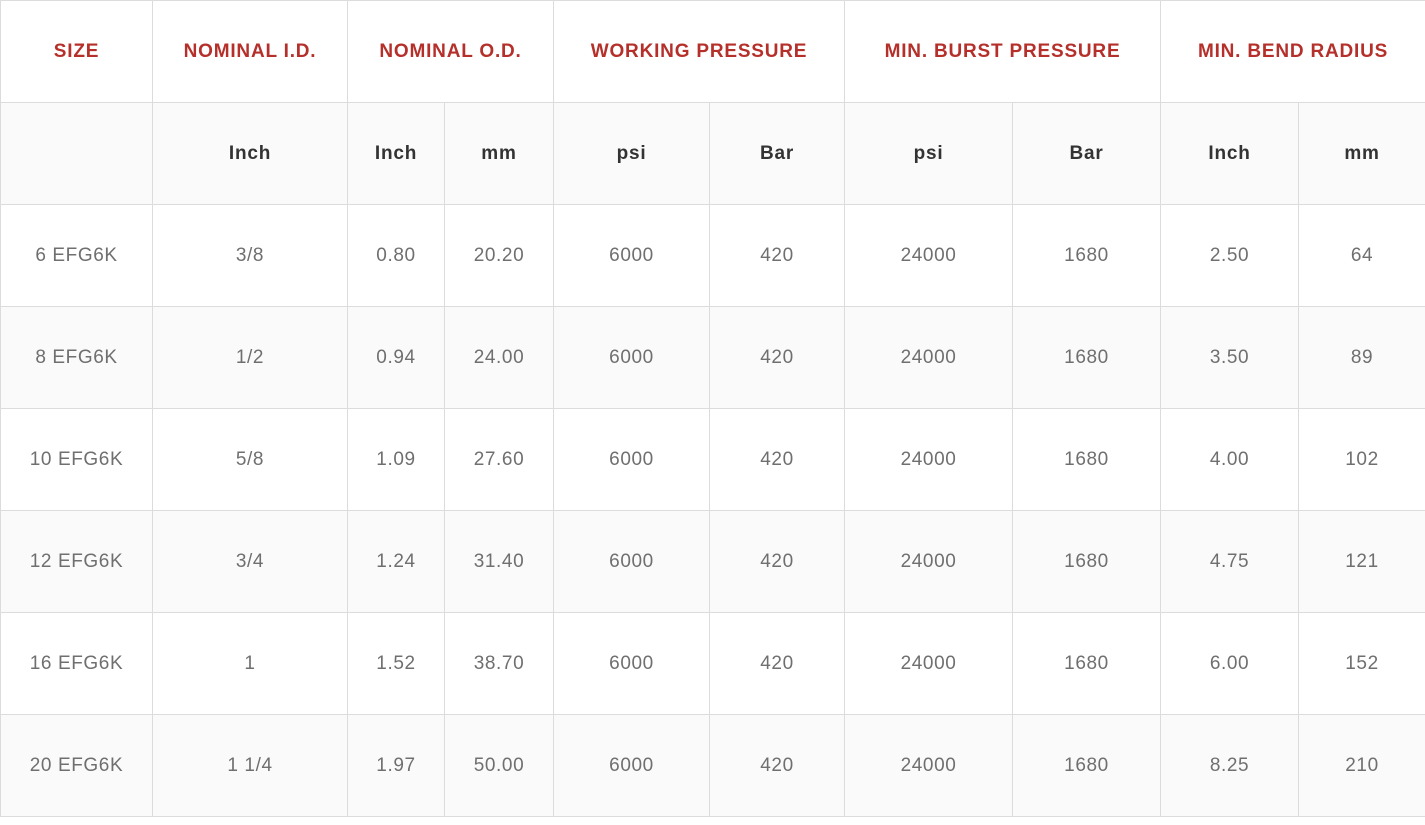 The height and width of the screenshot is (825, 1425). What do you see at coordinates (396, 765) in the screenshot?
I see `cell-nominal-od-inch: 1.97` at bounding box center [396, 765].